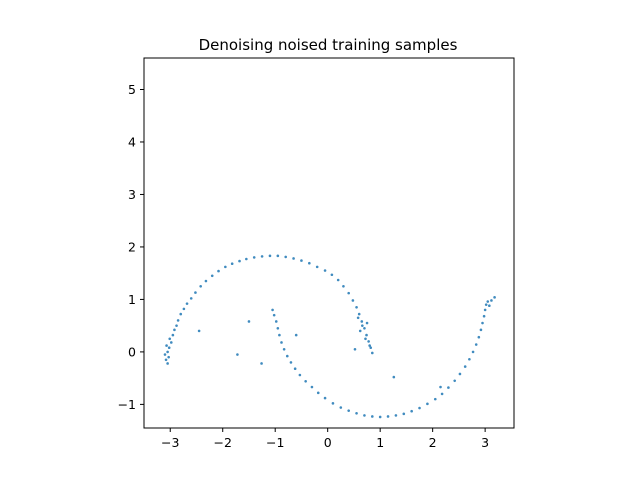  What do you see at coordinates (132, 89) in the screenshot?
I see `y-tick-label: 5` at bounding box center [132, 89].